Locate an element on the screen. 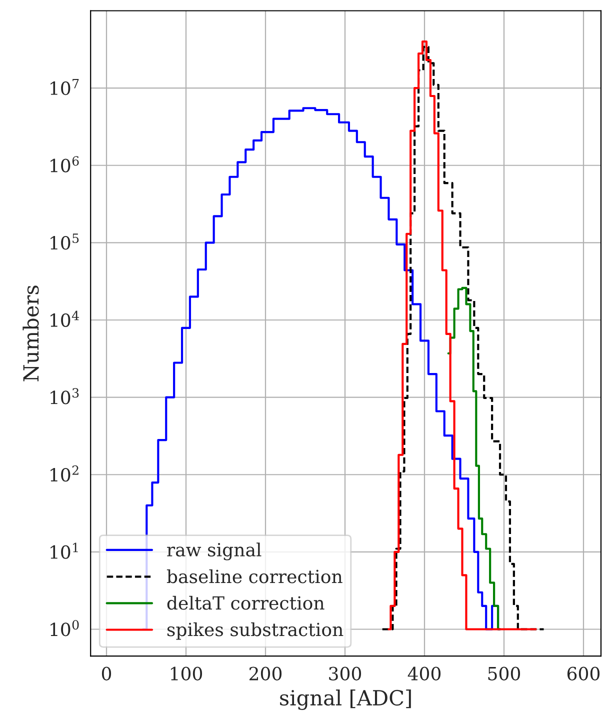  legend-label: baseline correction is located at coordinates (254, 576).